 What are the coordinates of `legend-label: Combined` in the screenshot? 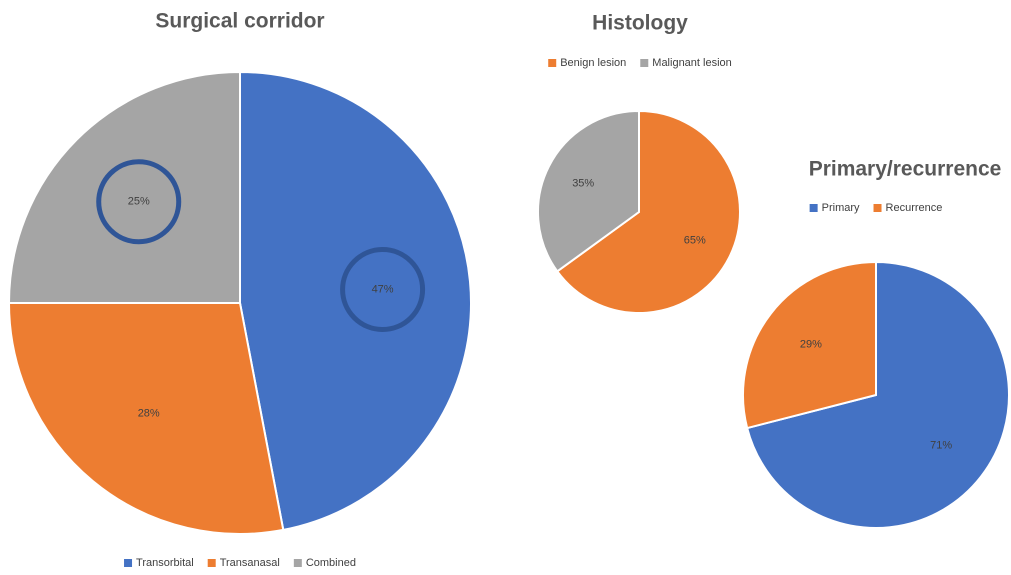 It's located at (331, 563).